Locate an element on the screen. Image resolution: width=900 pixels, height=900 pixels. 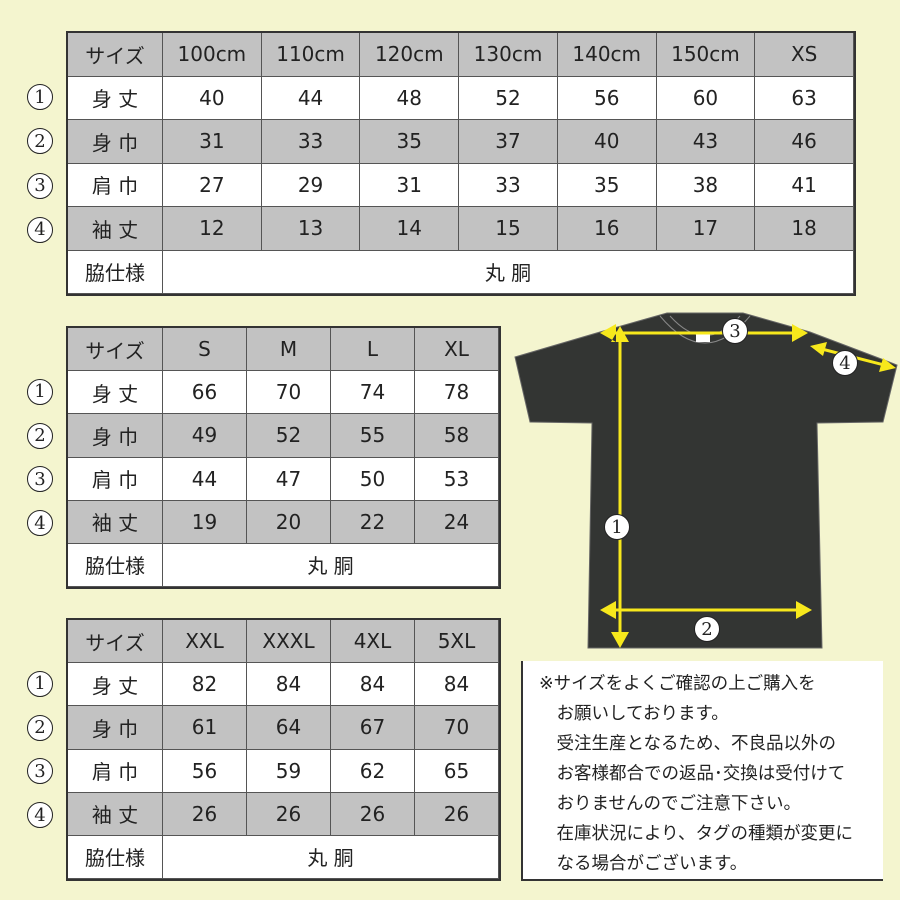
note-line: お客様都合での返品･交換は受付けて is located at coordinates (692, 774).